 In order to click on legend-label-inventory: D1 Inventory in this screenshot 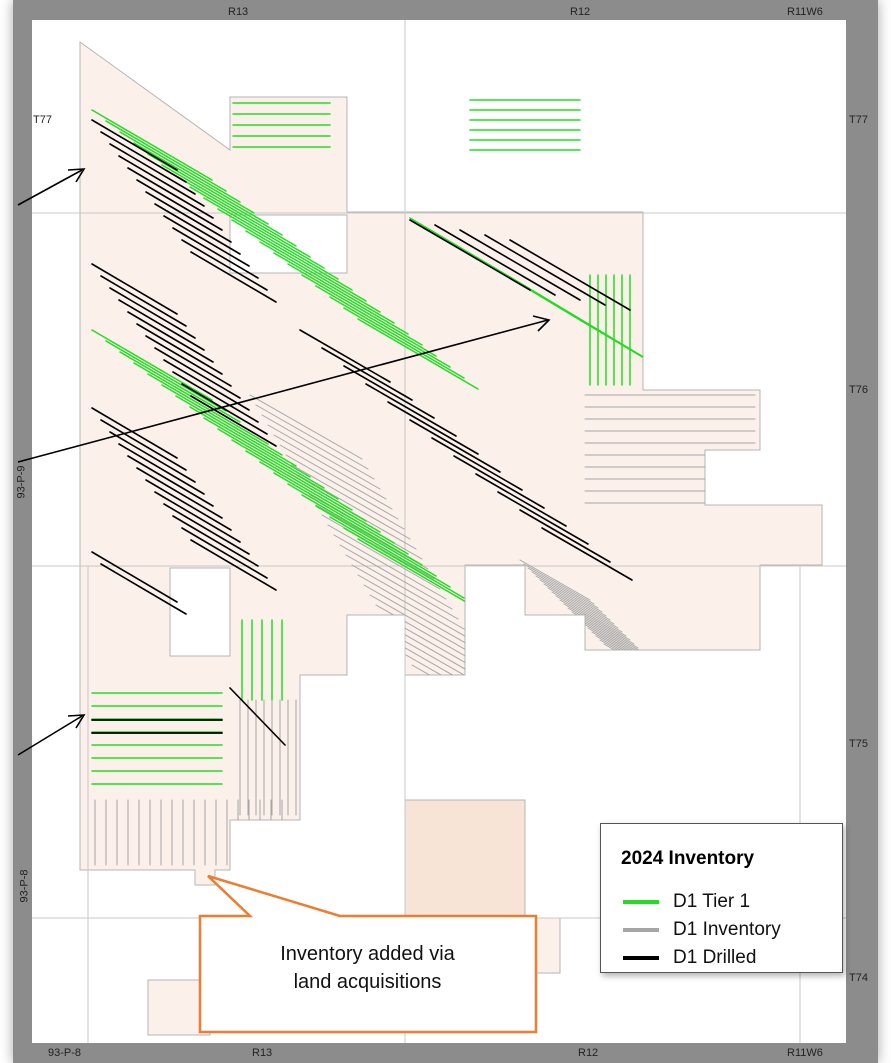, I will do `click(727, 929)`.